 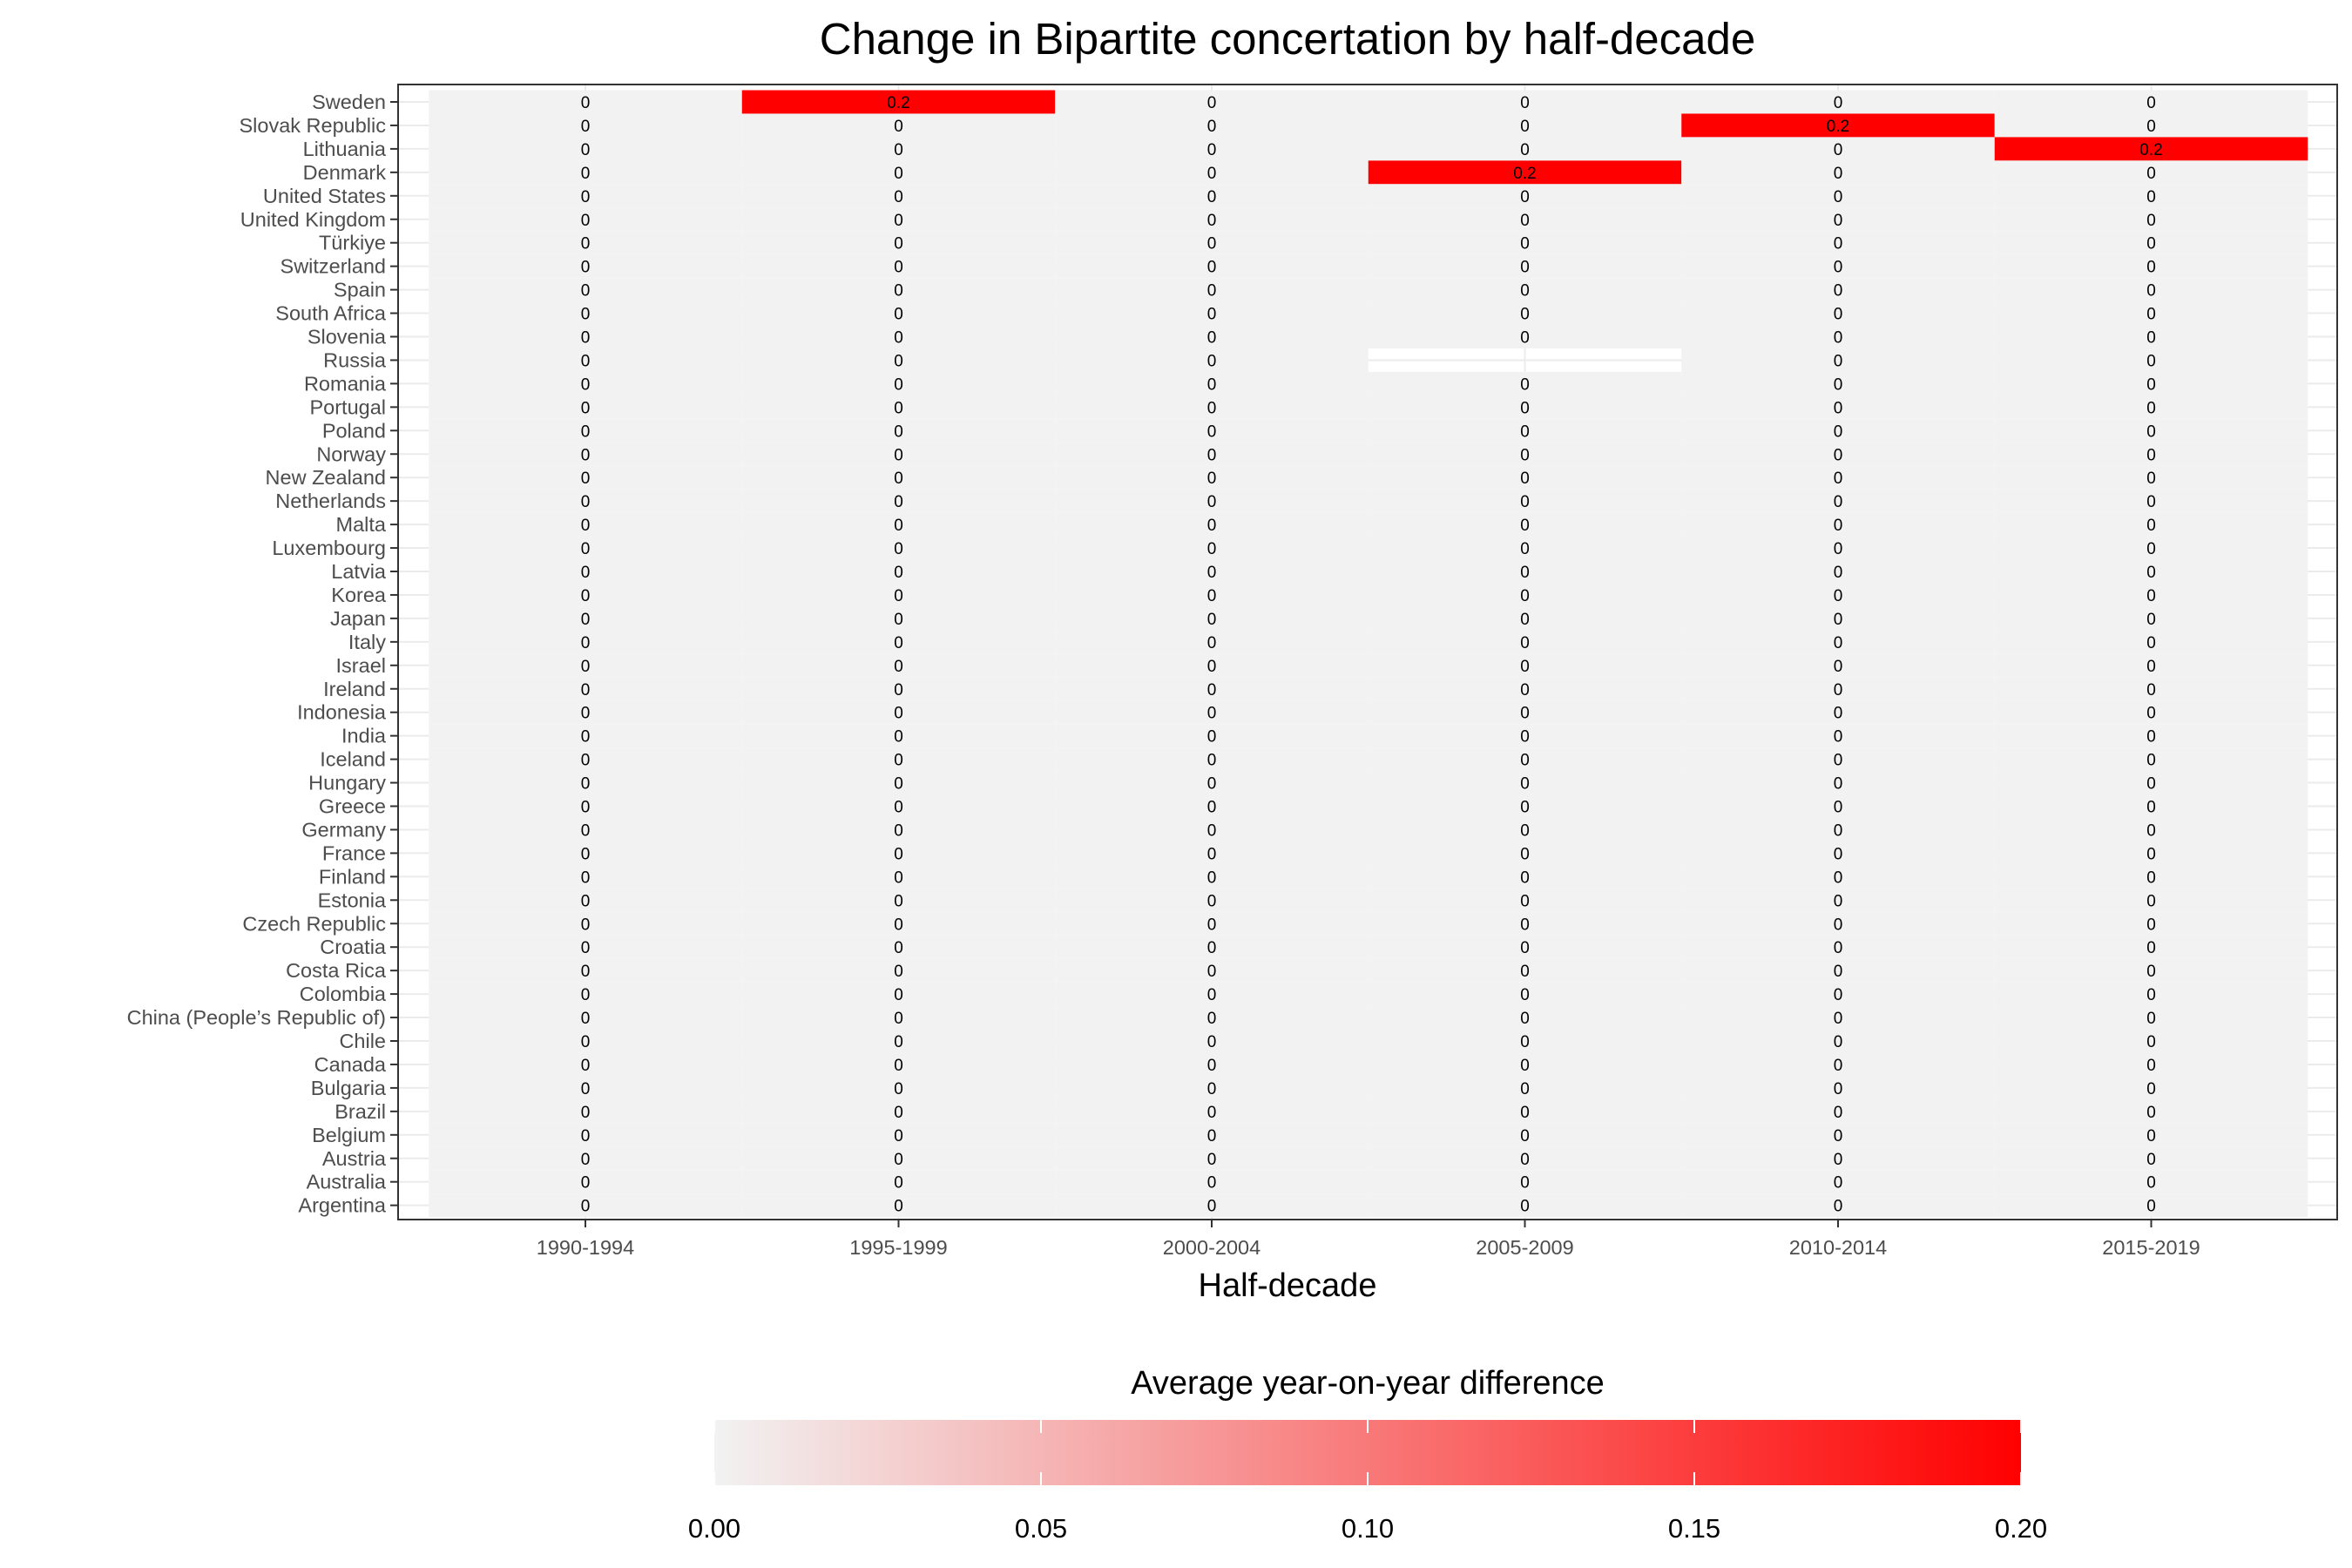 What do you see at coordinates (1212, 266) in the screenshot?
I see `heatmap-cell-switzerland-2000-2004` at bounding box center [1212, 266].